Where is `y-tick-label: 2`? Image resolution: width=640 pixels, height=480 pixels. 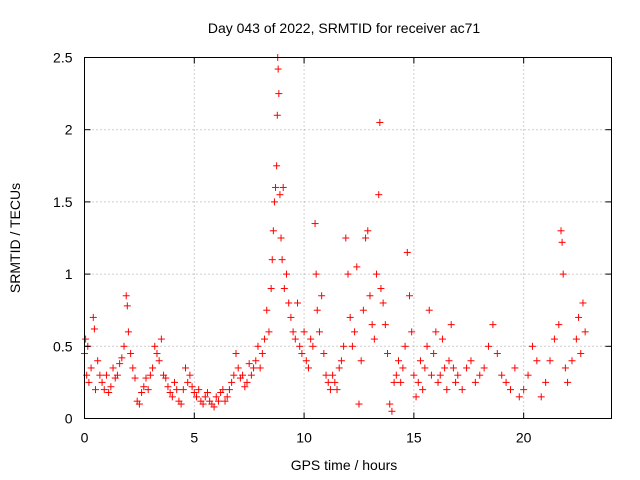 y-tick-label: 2 is located at coordinates (69, 130).